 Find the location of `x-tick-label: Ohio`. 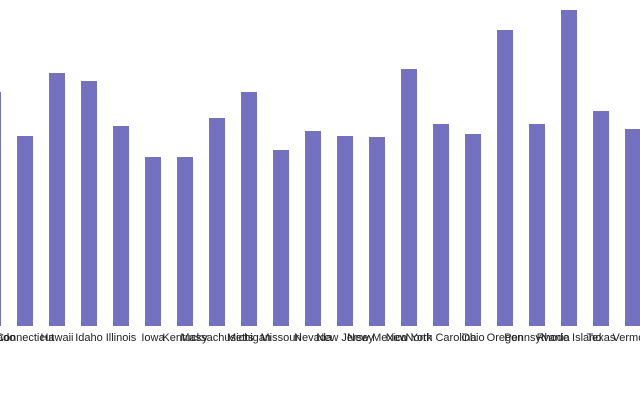

x-tick-label: Ohio is located at coordinates (472, 338).